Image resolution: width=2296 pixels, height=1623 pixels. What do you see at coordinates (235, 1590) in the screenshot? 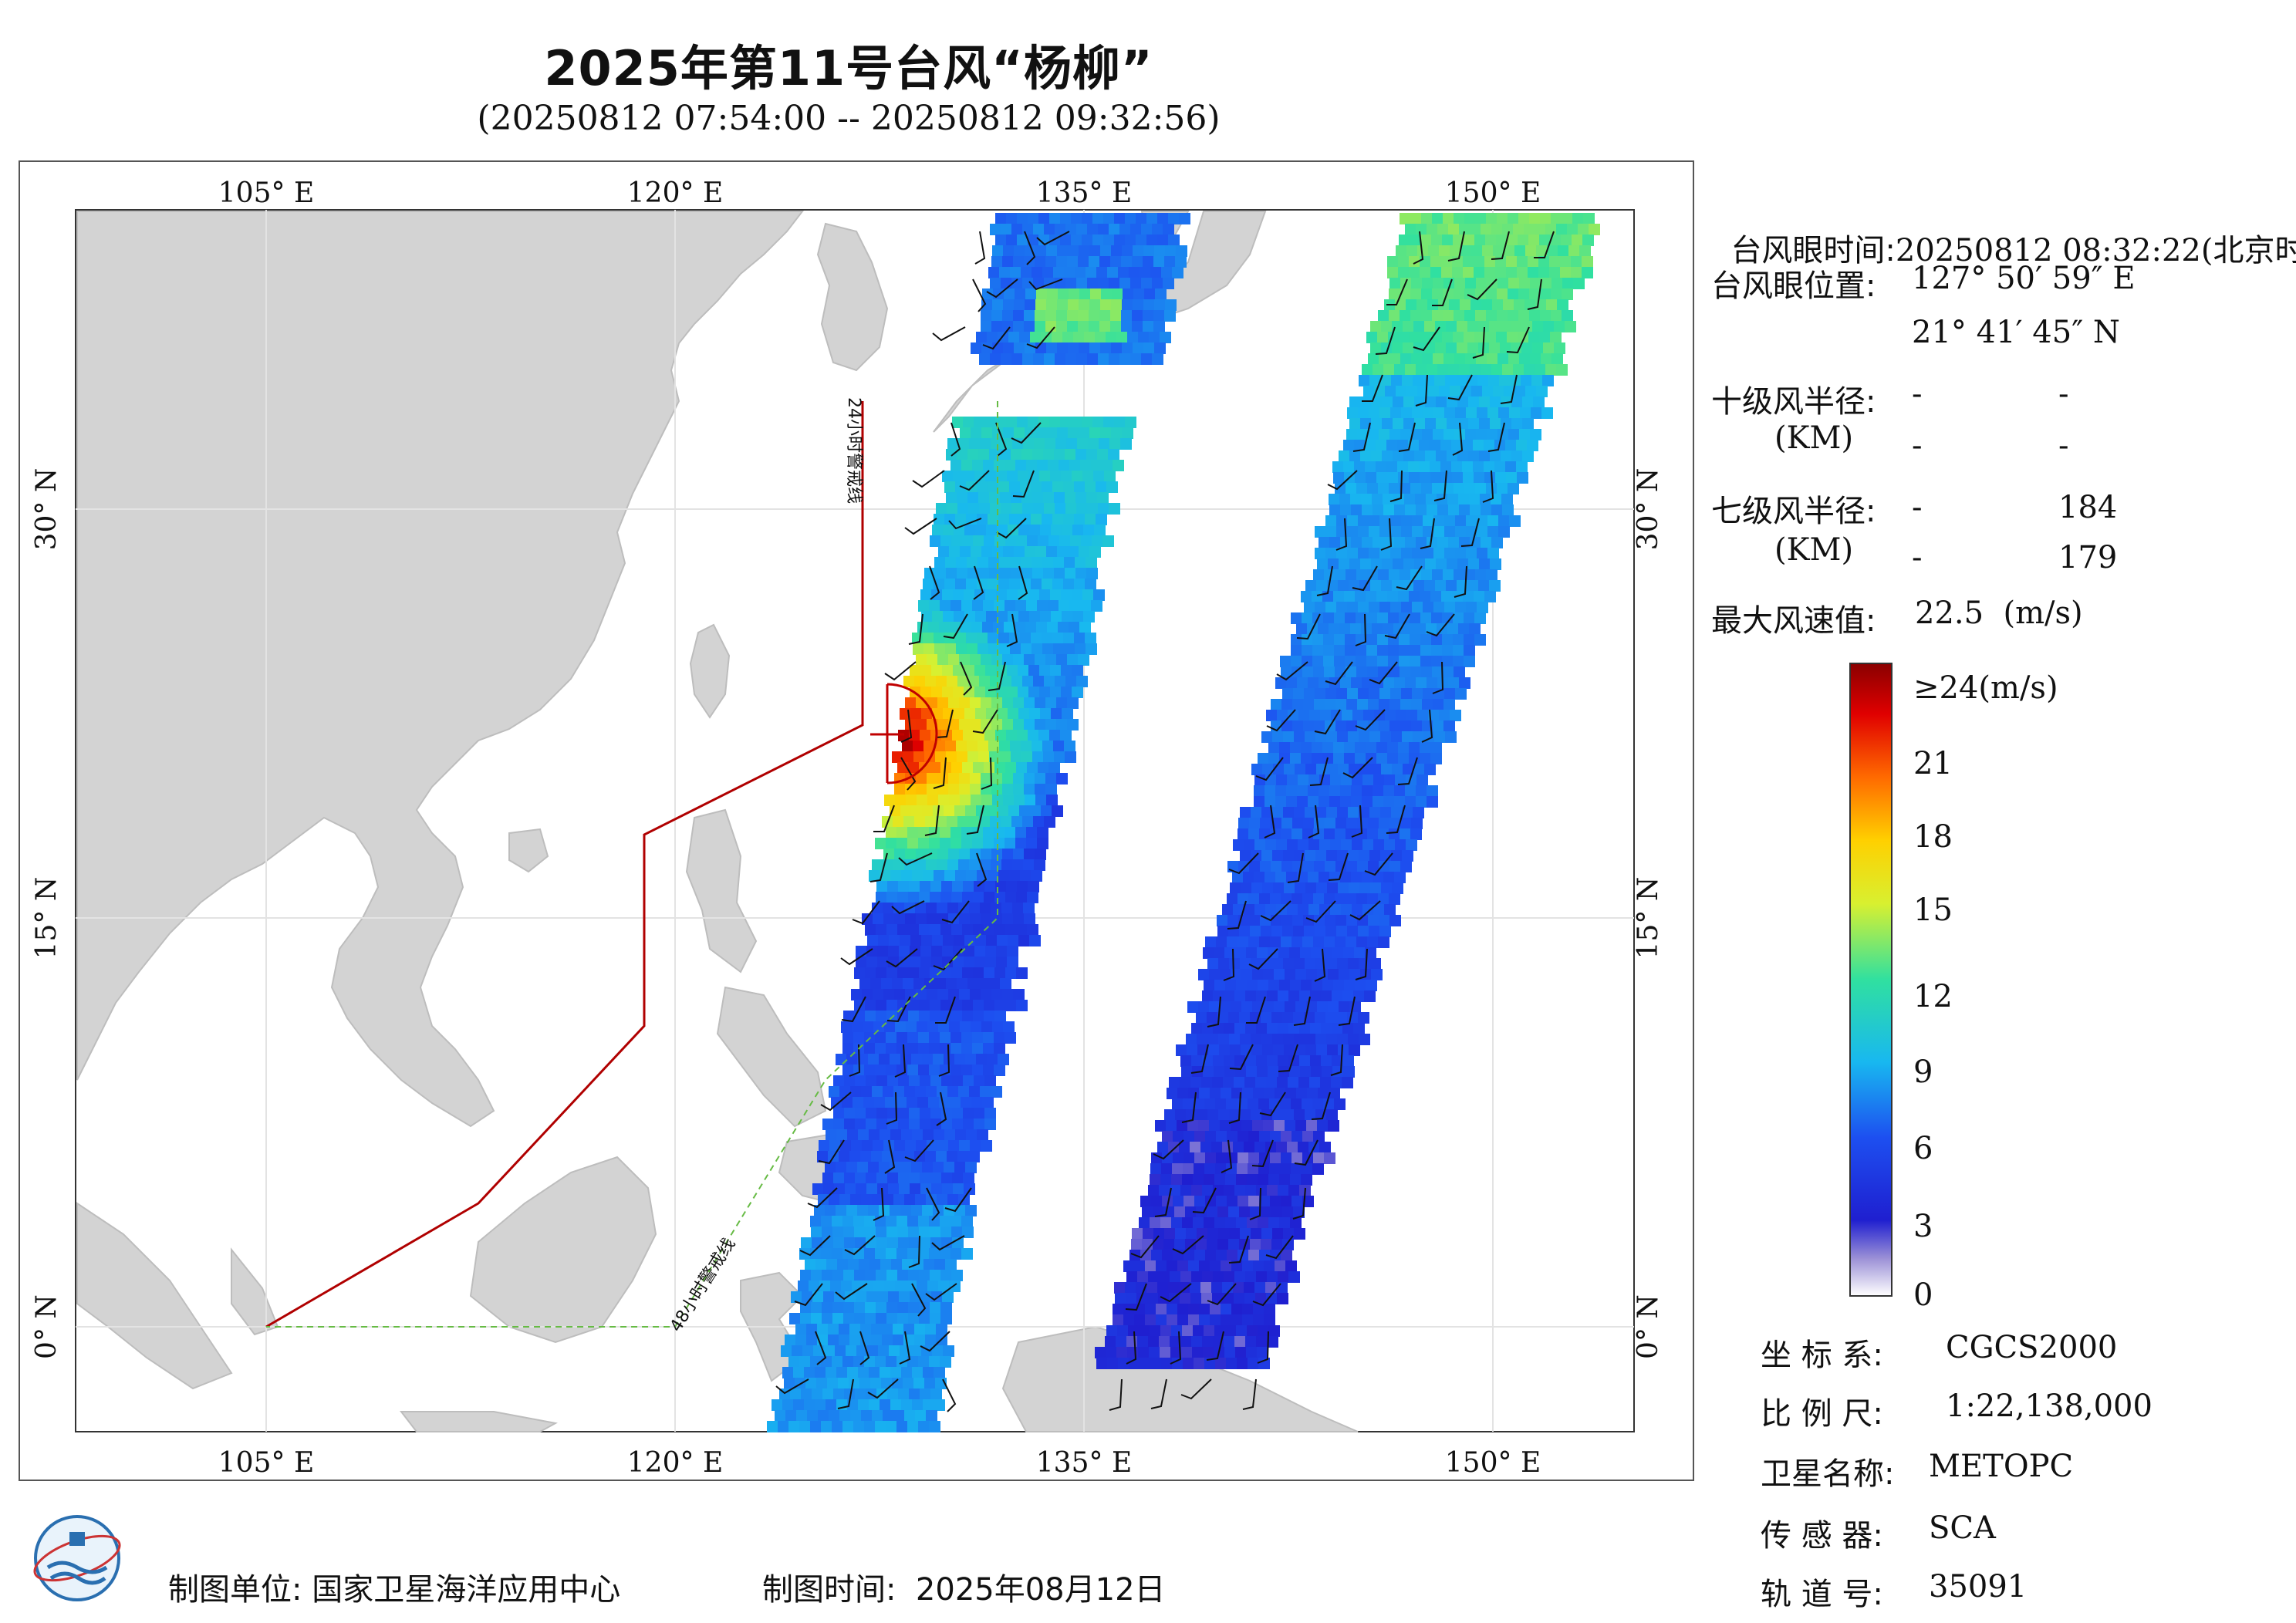
I see `producer-label: 制图单位:` at bounding box center [235, 1590].